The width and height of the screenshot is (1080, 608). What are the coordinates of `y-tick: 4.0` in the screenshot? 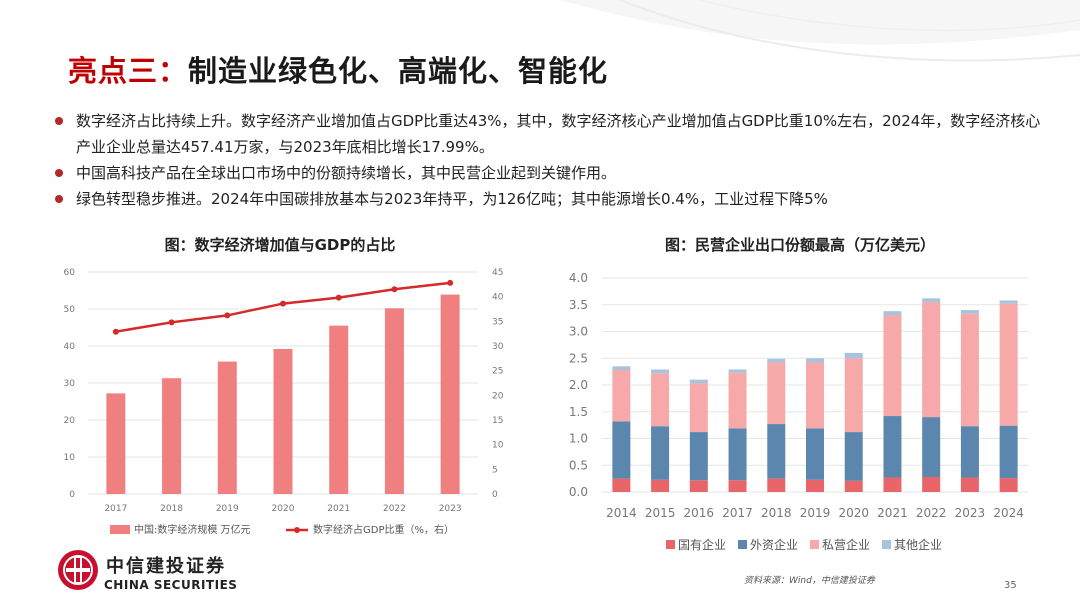 It's located at (578, 278).